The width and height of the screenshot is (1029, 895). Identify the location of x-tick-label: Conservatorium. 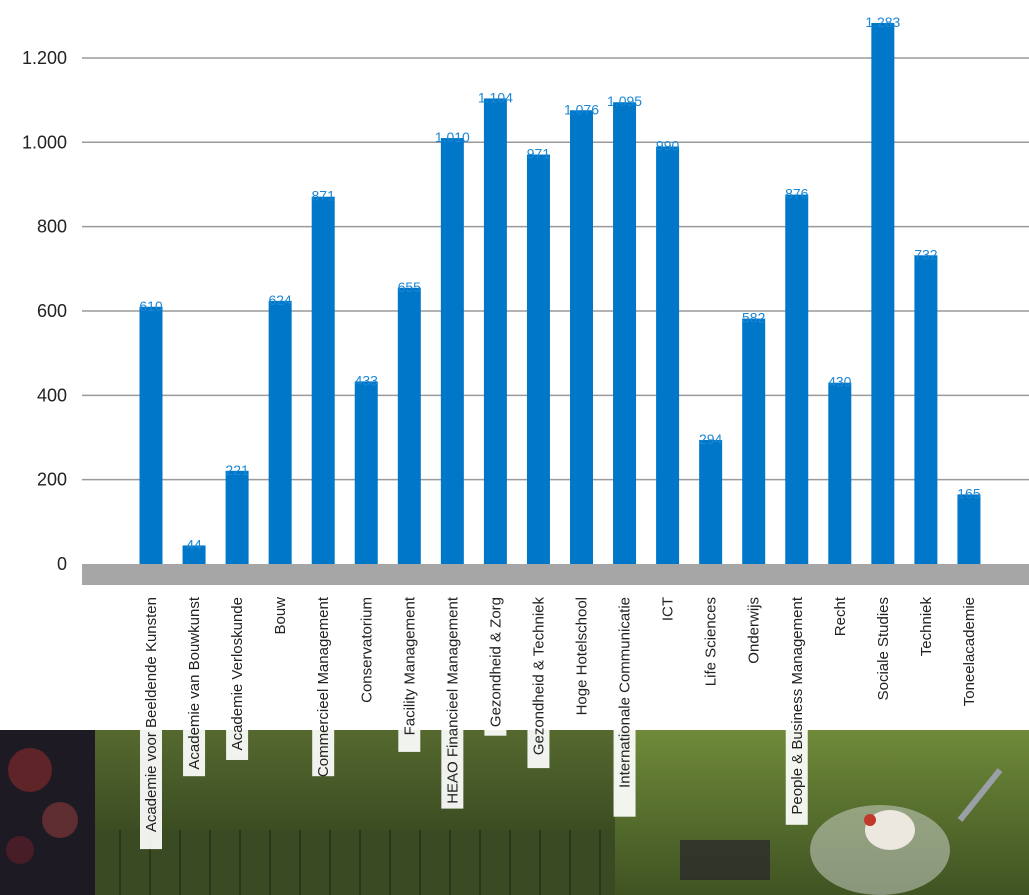
(366, 650).